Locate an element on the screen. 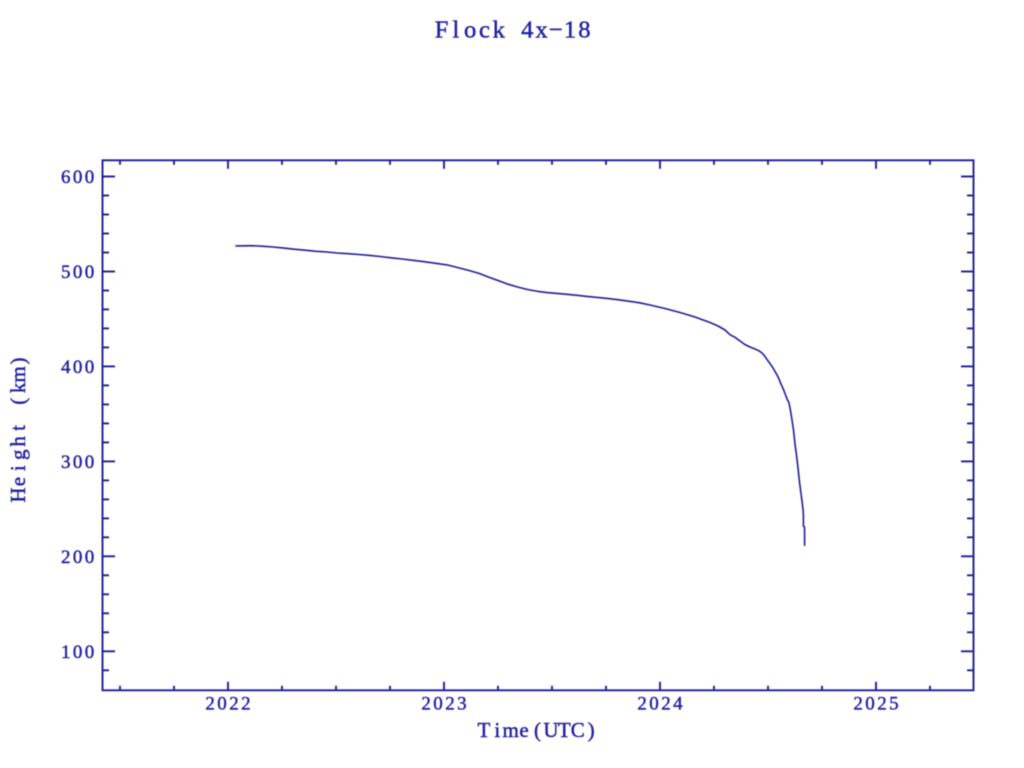  svg-text: Height (km) is located at coordinates (18, 430).